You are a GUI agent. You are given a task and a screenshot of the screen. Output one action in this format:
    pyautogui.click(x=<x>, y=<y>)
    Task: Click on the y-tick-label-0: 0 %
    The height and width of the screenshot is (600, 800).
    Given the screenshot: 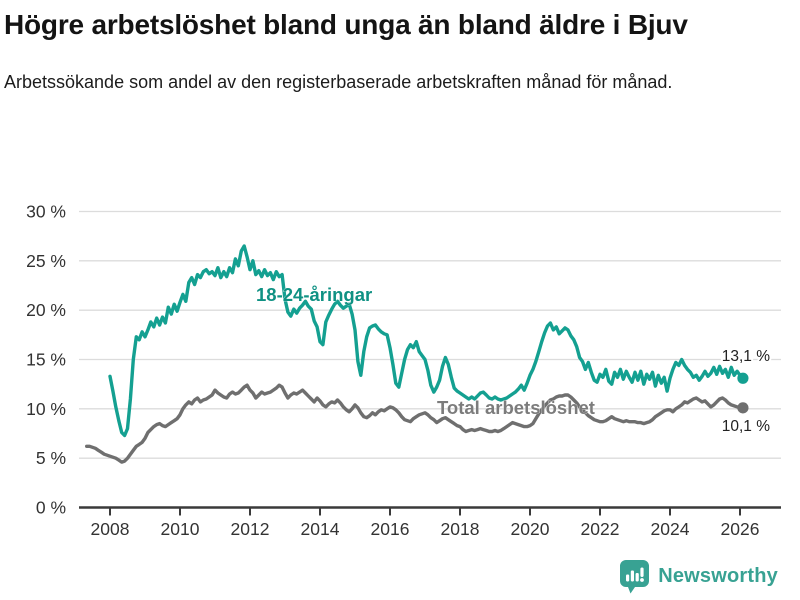 What is the action you would take?
    pyautogui.click(x=51, y=508)
    